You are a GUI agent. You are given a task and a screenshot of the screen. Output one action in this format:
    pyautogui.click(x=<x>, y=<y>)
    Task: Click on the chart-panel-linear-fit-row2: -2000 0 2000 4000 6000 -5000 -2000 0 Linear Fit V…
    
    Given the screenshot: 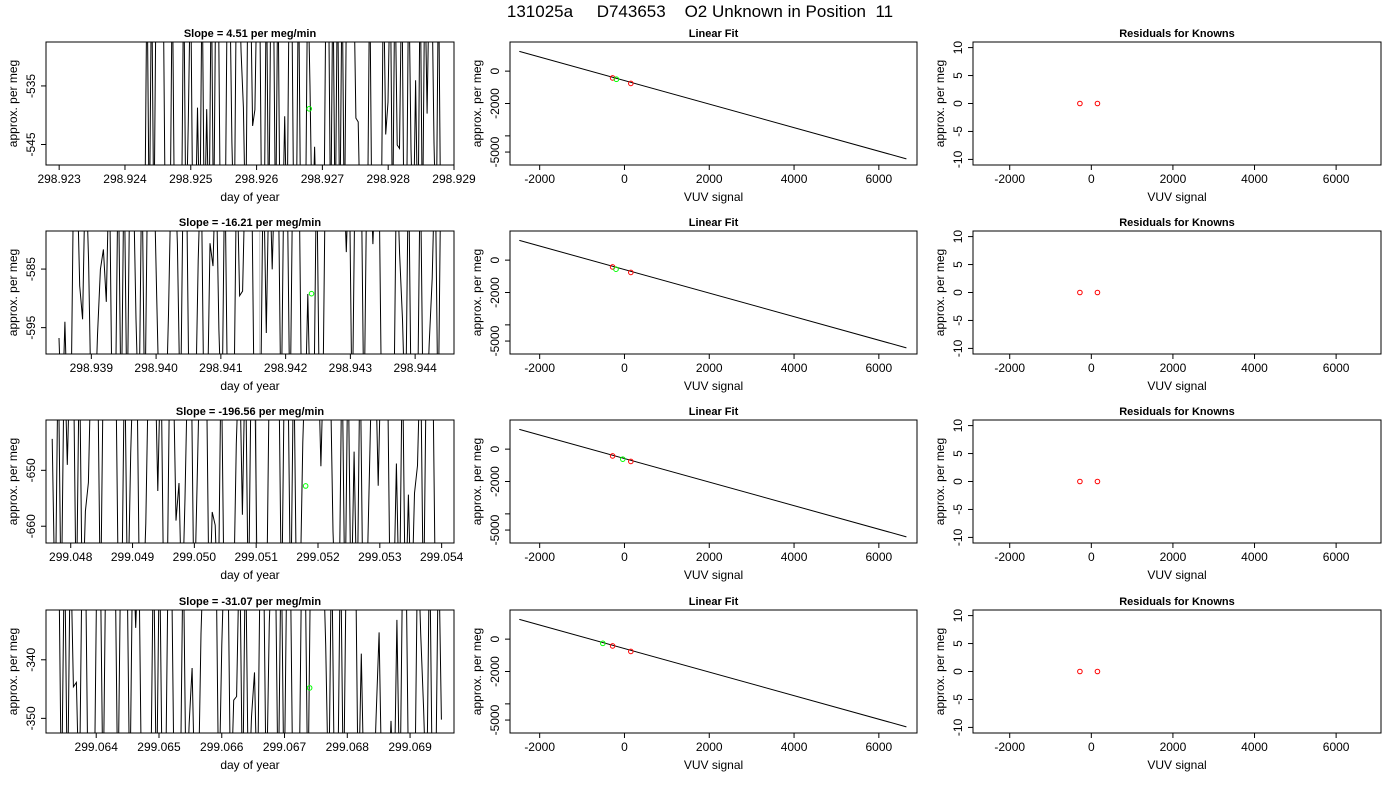 What is the action you would take?
    pyautogui.click(x=694, y=305)
    